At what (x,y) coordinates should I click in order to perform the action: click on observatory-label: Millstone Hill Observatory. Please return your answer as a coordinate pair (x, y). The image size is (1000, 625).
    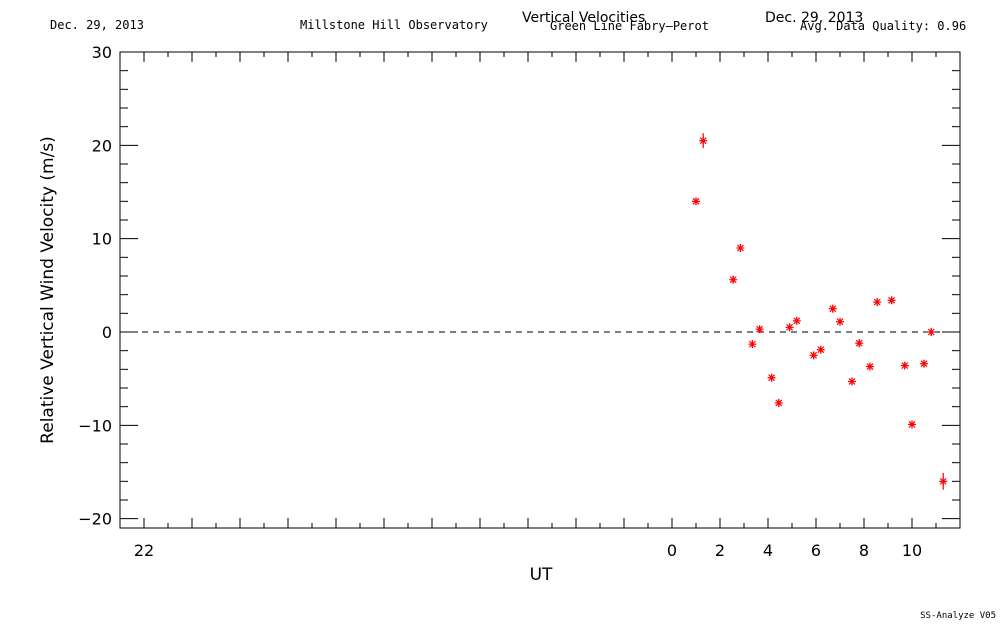
    Looking at the image, I should click on (394, 25).